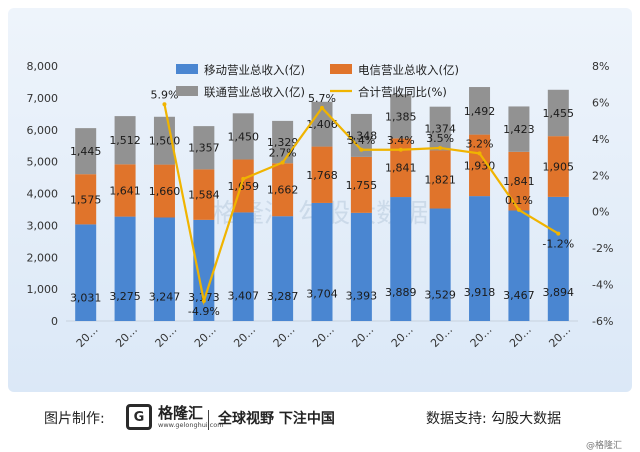 The width and height of the screenshot is (640, 452). I want to click on logo-name: 格隆汇, so click(181, 413).